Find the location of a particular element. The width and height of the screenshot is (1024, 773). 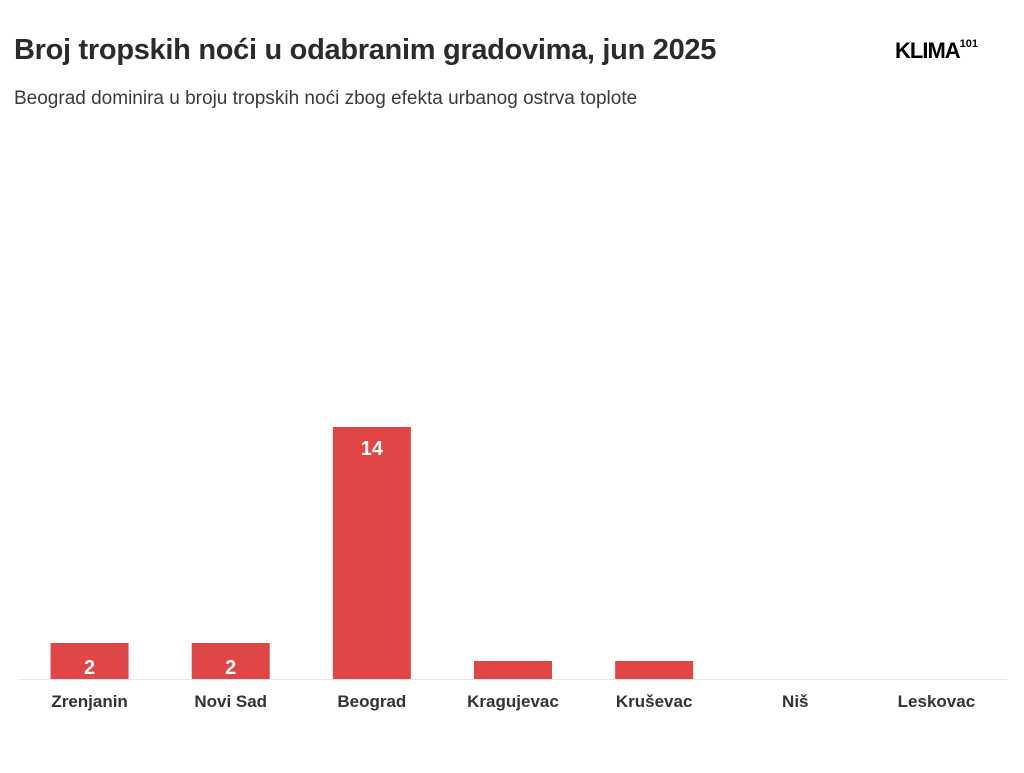

bar-novi-sad is located at coordinates (230, 661).